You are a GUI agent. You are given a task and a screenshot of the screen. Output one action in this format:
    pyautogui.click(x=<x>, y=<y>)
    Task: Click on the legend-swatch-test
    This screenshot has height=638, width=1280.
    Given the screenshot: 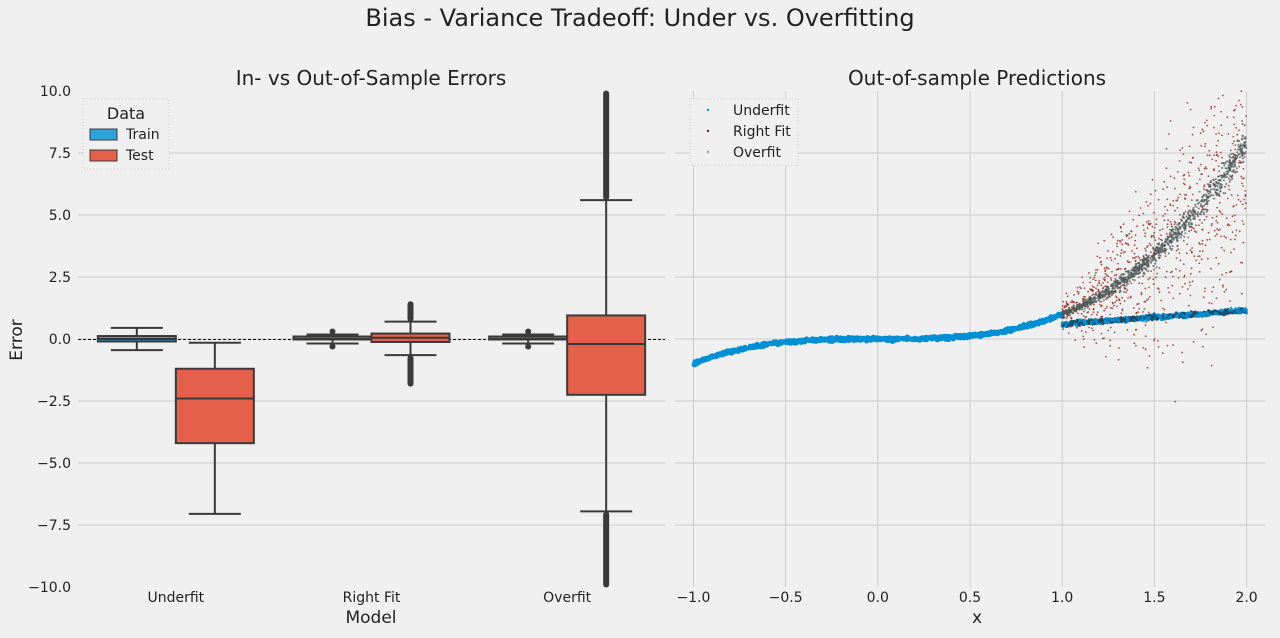 What is the action you would take?
    pyautogui.click(x=103, y=155)
    